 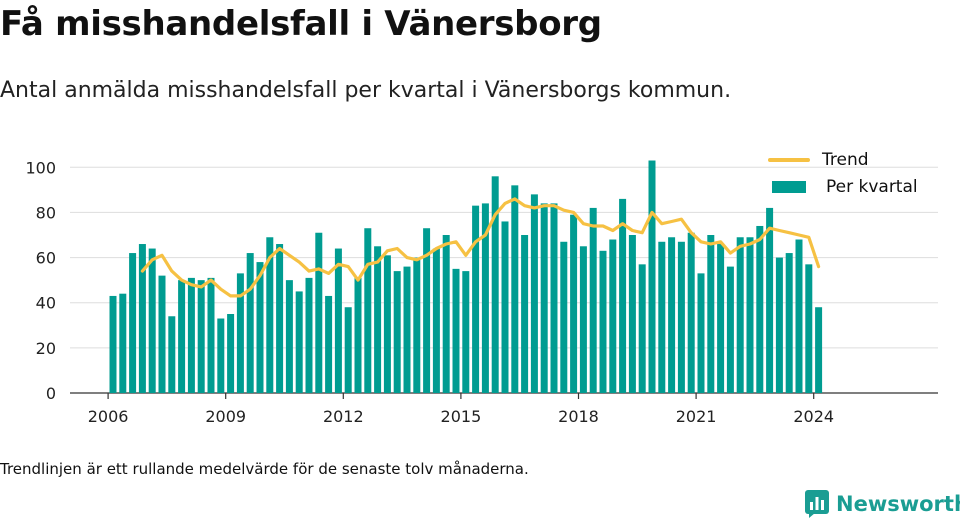 I want to click on x-tick-label: 2024, so click(x=813, y=416).